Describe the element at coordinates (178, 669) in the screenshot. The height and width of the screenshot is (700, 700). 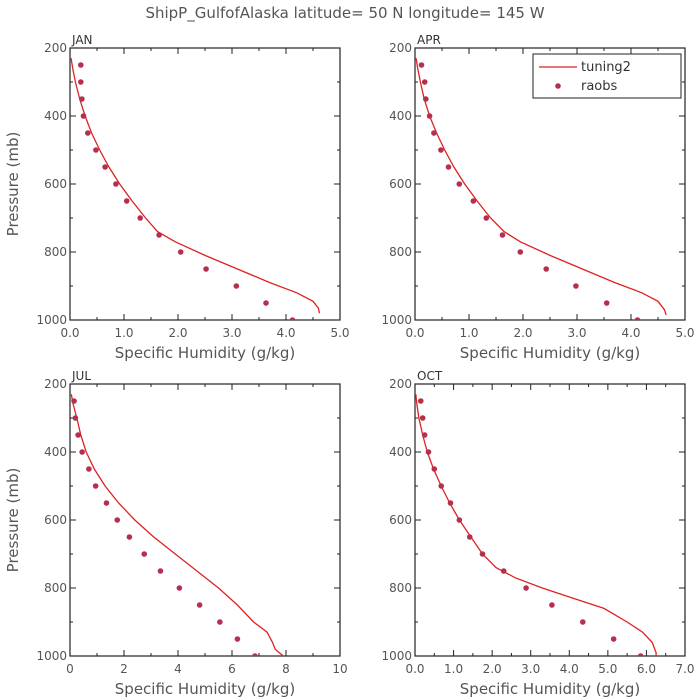
I see `x-tick-label: 4` at that location.